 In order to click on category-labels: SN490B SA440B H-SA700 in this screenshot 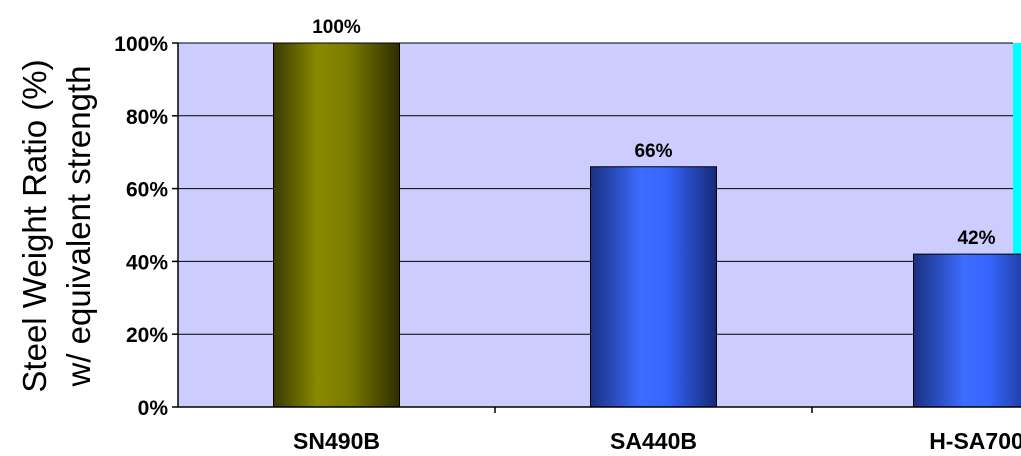, I will do `click(657, 441)`.